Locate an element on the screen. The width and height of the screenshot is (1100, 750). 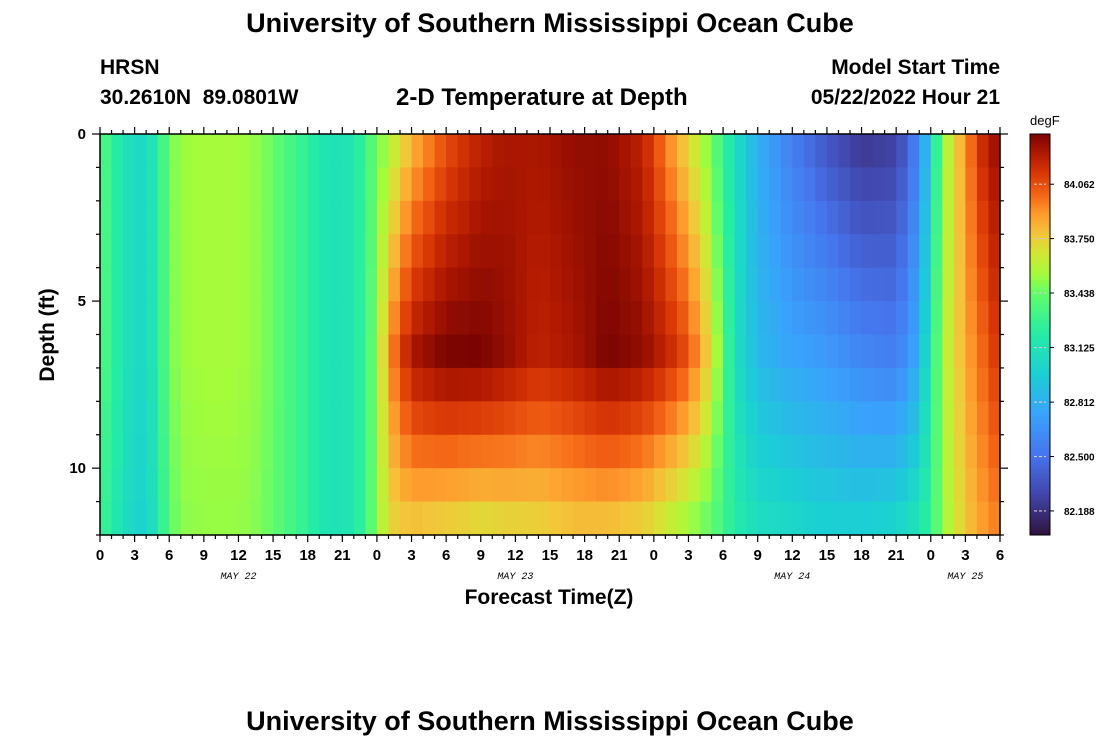
x-tick-label: 3 is located at coordinates (965, 555).